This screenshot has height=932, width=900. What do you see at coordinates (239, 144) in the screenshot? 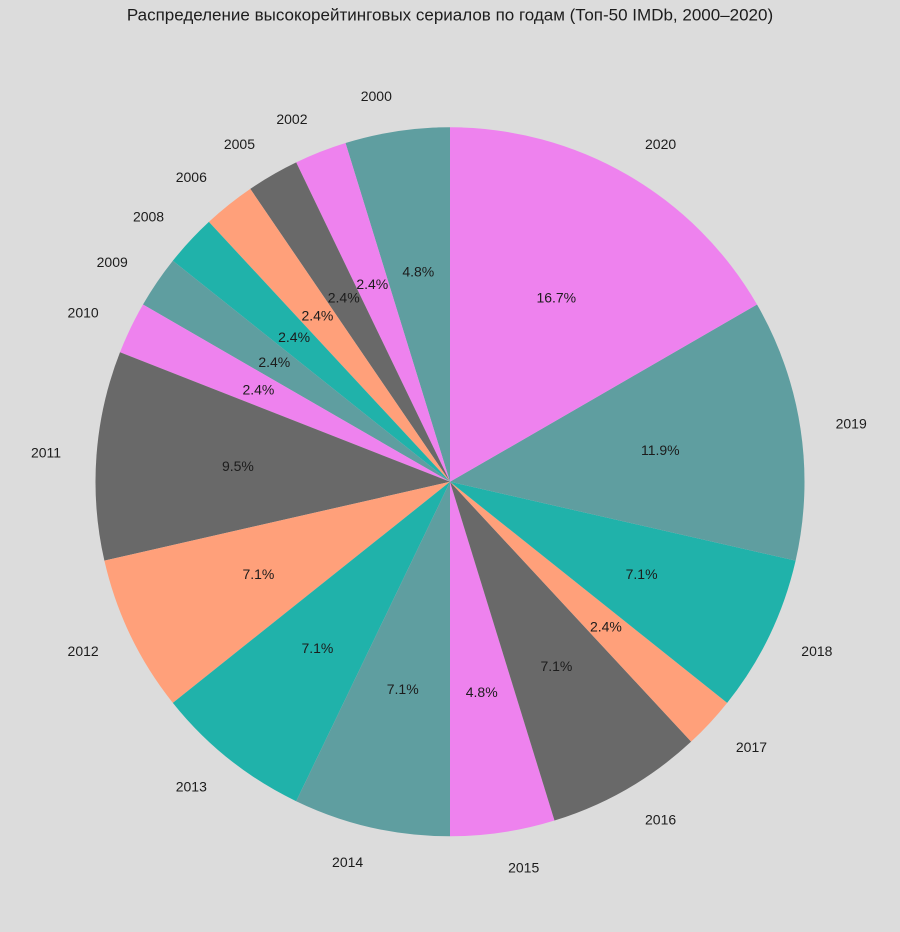
I see `svg-text: 2005` at bounding box center [239, 144].